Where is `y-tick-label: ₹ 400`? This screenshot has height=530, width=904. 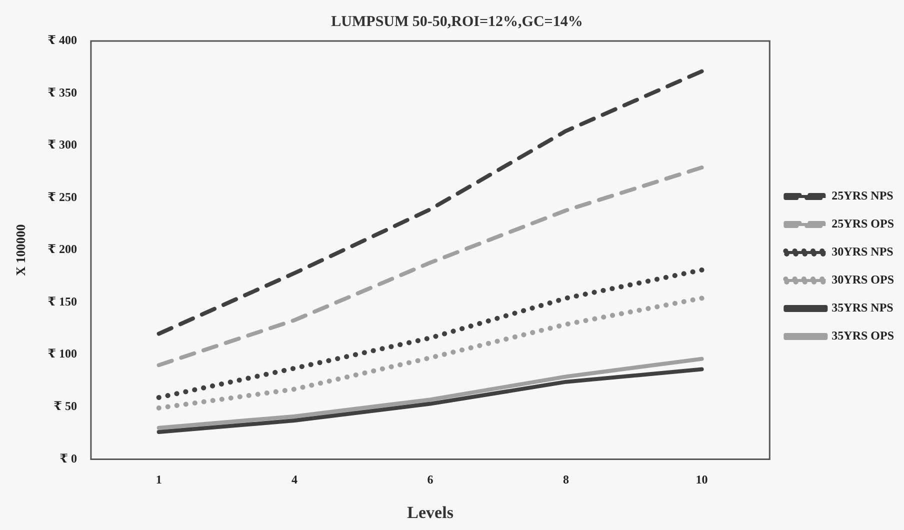
y-tick-label: ₹ 400 is located at coordinates (62, 40).